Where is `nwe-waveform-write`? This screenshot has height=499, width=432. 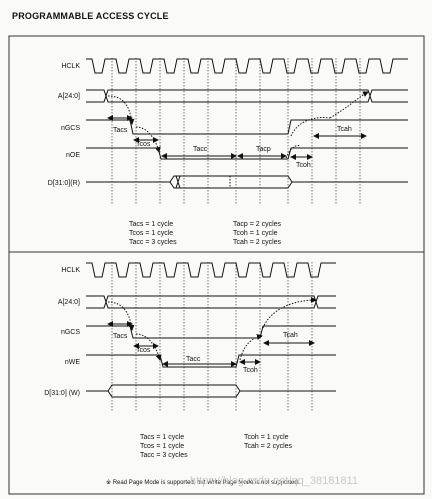
nwe-waveform-write is located at coordinates (211, 361).